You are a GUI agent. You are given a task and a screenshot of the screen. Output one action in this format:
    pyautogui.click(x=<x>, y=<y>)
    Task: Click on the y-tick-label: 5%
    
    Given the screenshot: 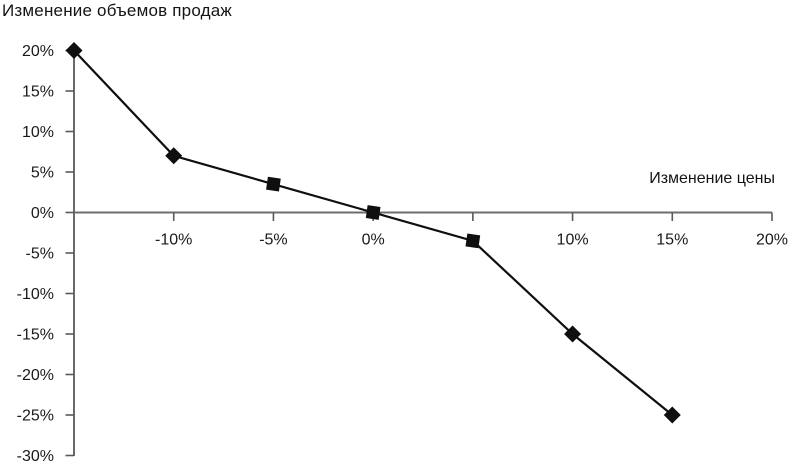 What is the action you would take?
    pyautogui.click(x=42, y=173)
    